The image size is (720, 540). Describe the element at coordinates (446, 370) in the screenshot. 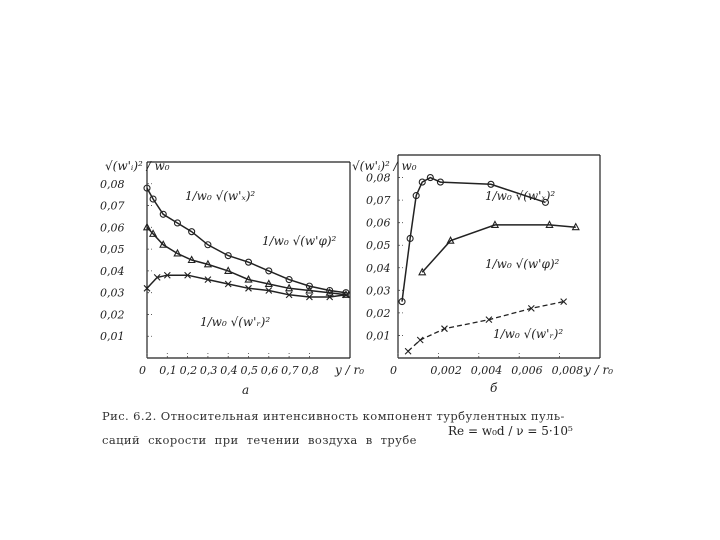

I see `x-tick-label: 0,002` at that location.